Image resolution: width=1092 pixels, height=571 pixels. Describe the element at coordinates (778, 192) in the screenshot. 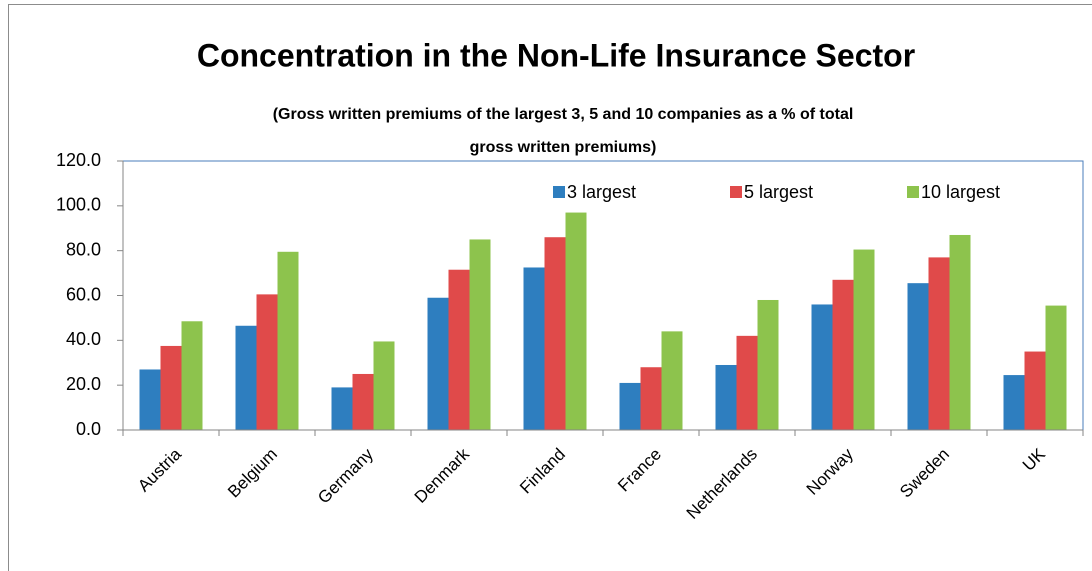

I see `legend-label: 5 largest` at that location.